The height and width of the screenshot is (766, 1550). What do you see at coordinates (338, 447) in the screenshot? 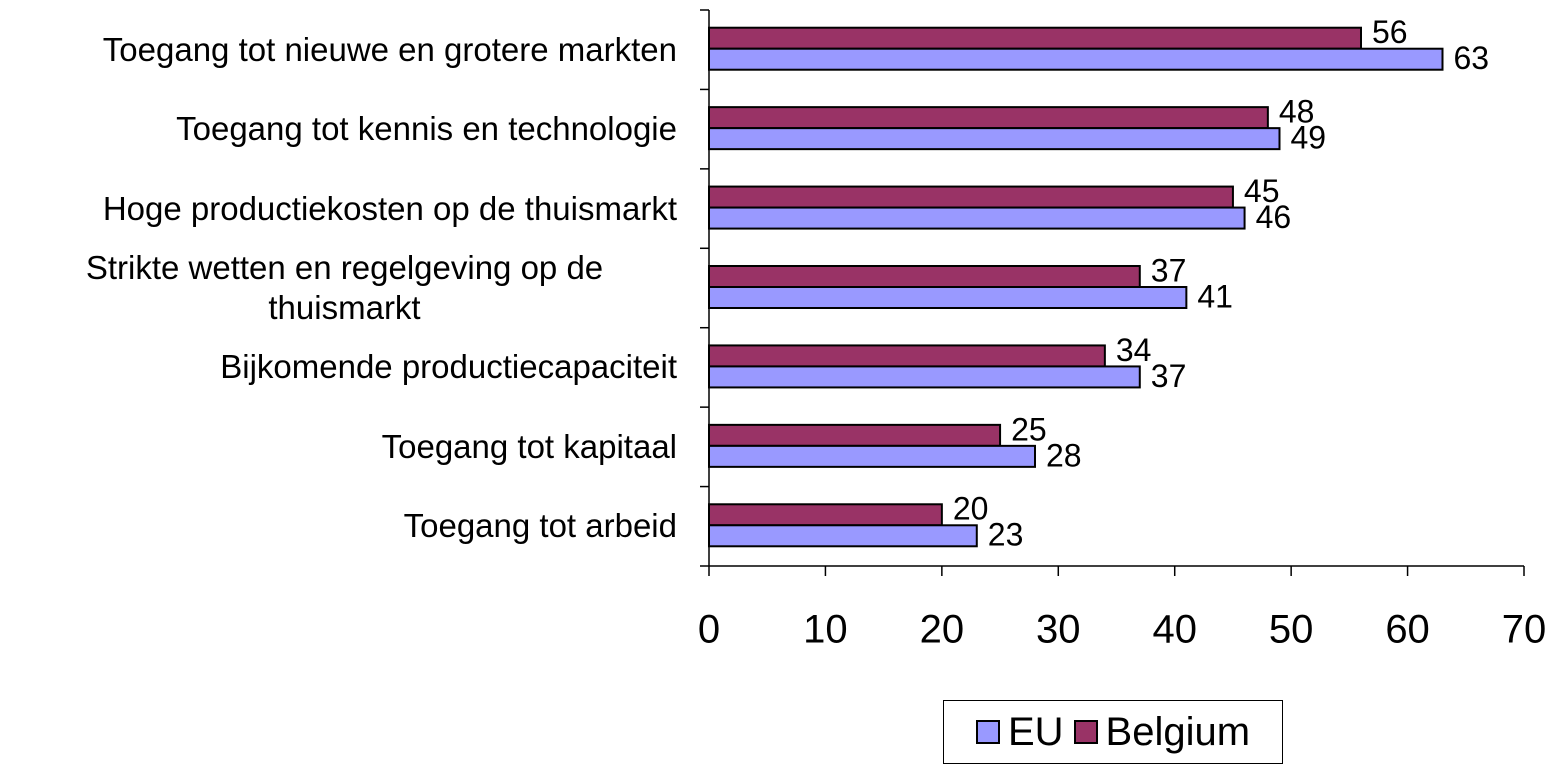
I see `y-tick-label-box: Toegang tot kapitaal` at bounding box center [338, 447].